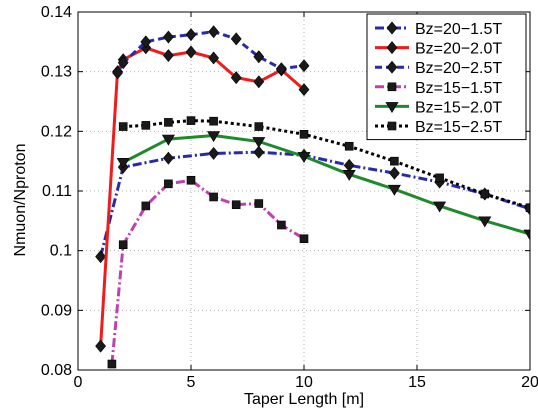 The image size is (538, 415). I want to click on series-line, so click(210, 52).